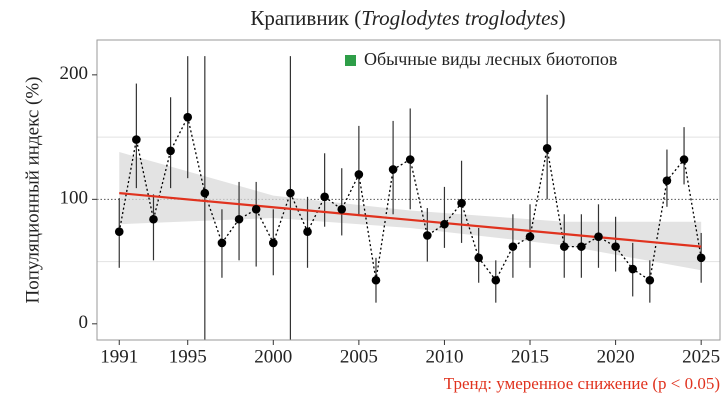 The height and width of the screenshot is (403, 728). What do you see at coordinates (305, 18) in the screenshot?
I see `title-part: Крапивник (` at bounding box center [305, 18].